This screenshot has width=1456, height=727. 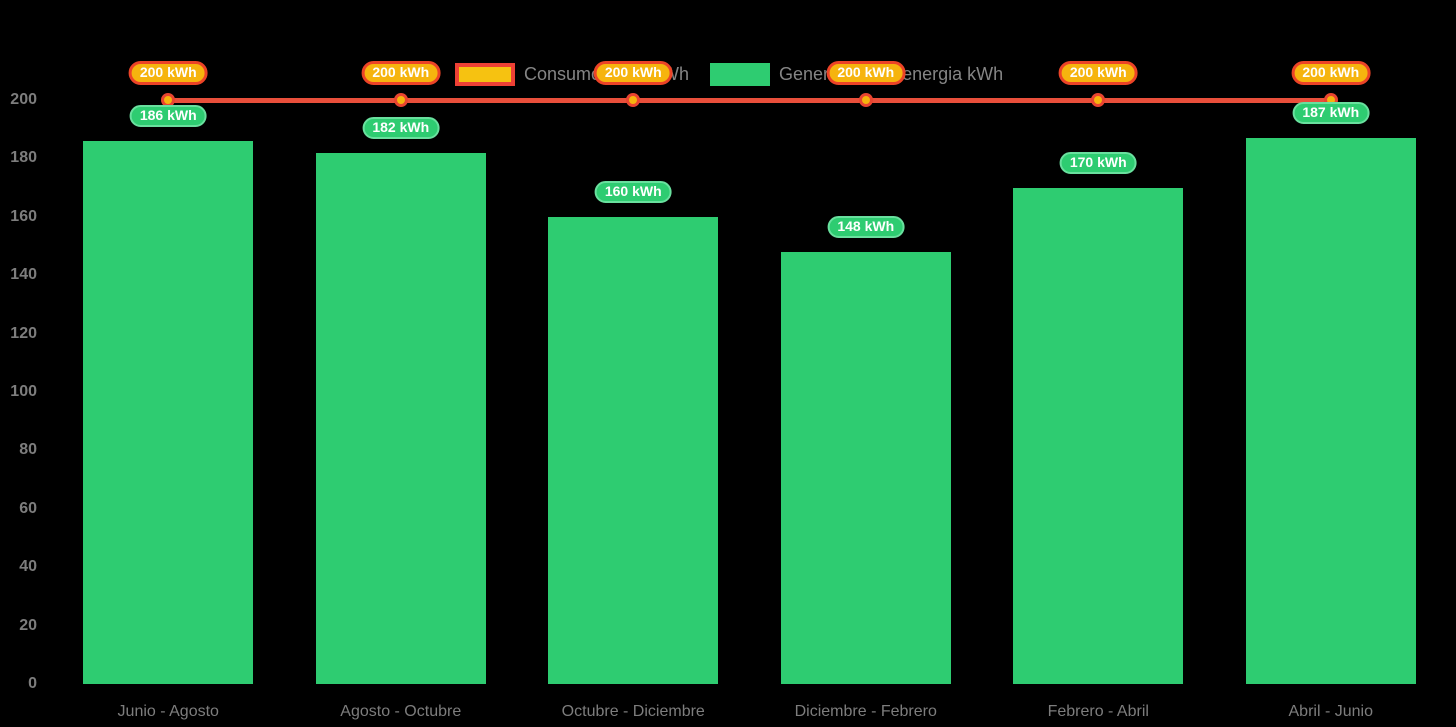 I want to click on y-axis-tick-label: 100, so click(x=23, y=391).